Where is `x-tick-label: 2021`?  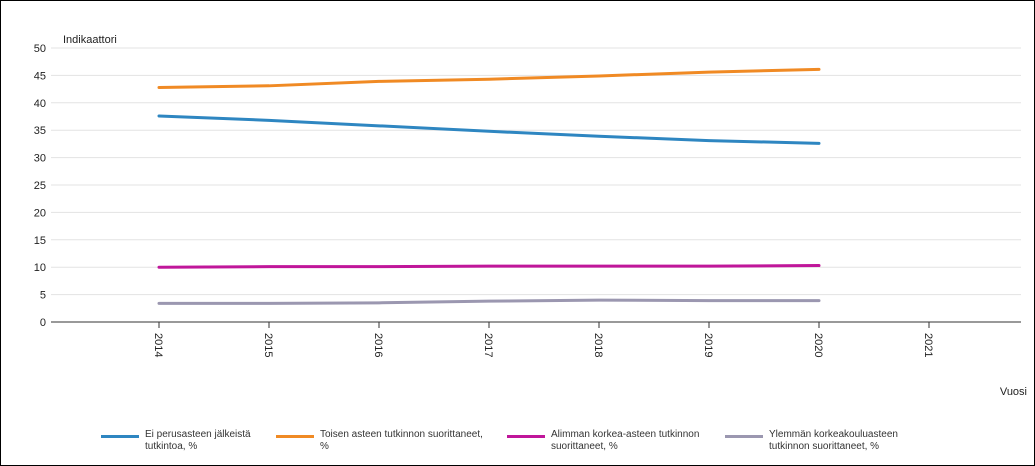
x-tick-label: 2021 is located at coordinates (928, 345).